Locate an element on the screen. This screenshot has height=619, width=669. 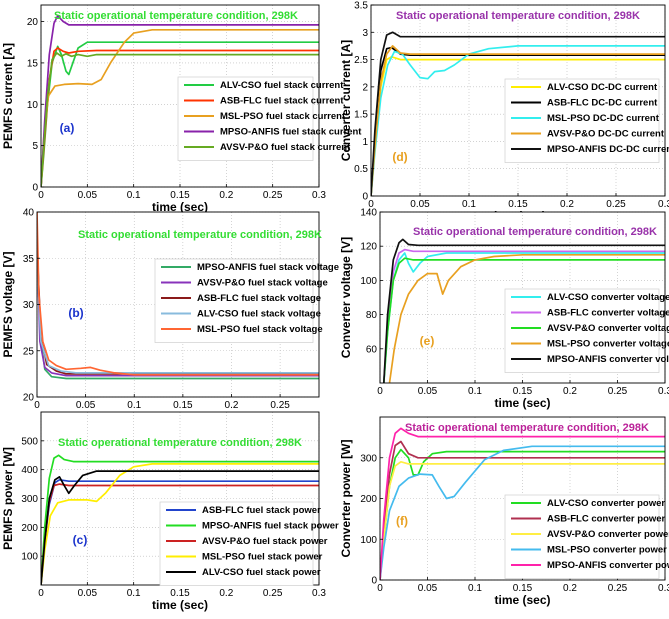
y-tick-label: 140 is located at coordinates (368, 213).